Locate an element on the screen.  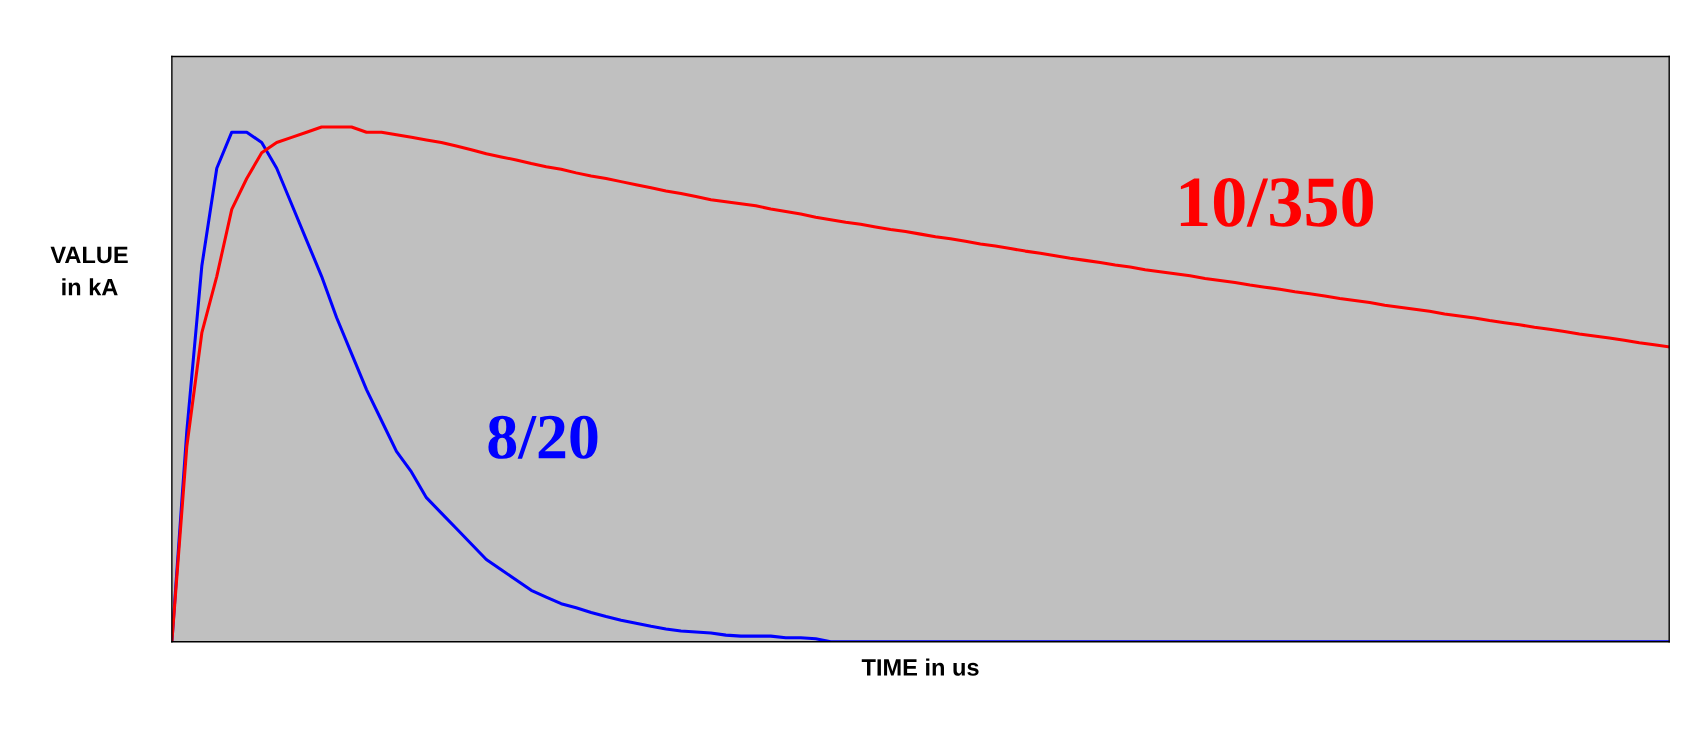
series-label: 8/20 is located at coordinates (543, 437).